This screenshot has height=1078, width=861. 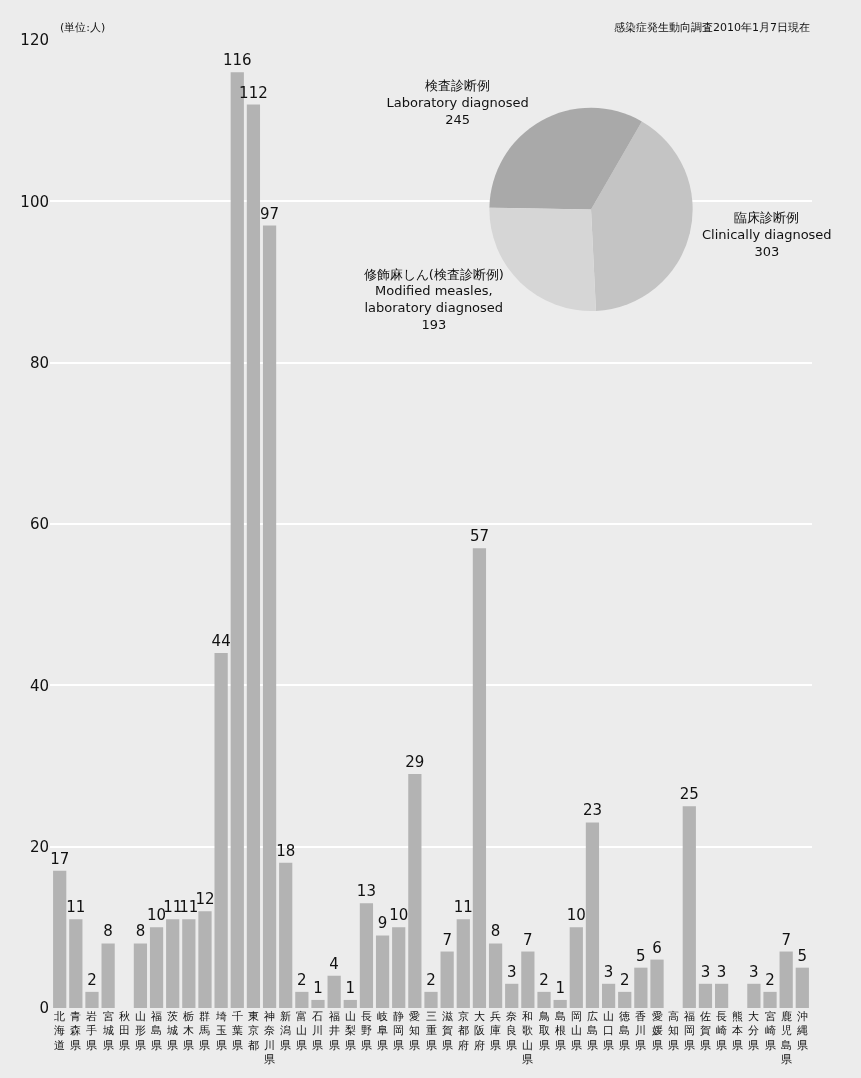 I want to click on data-label: 303, so click(x=767, y=252).